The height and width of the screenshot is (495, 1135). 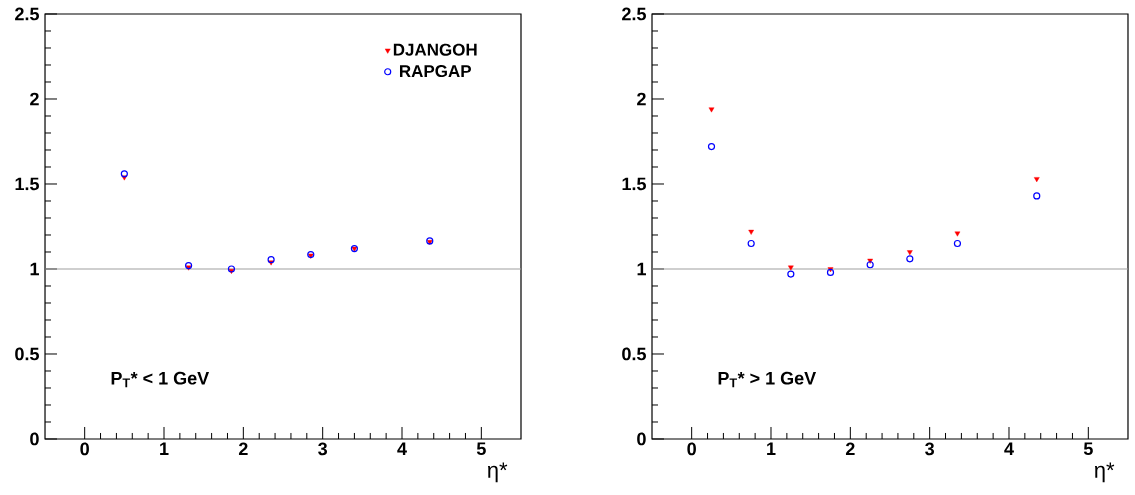 I want to click on legend-label: RAPGAP, so click(x=435, y=71).